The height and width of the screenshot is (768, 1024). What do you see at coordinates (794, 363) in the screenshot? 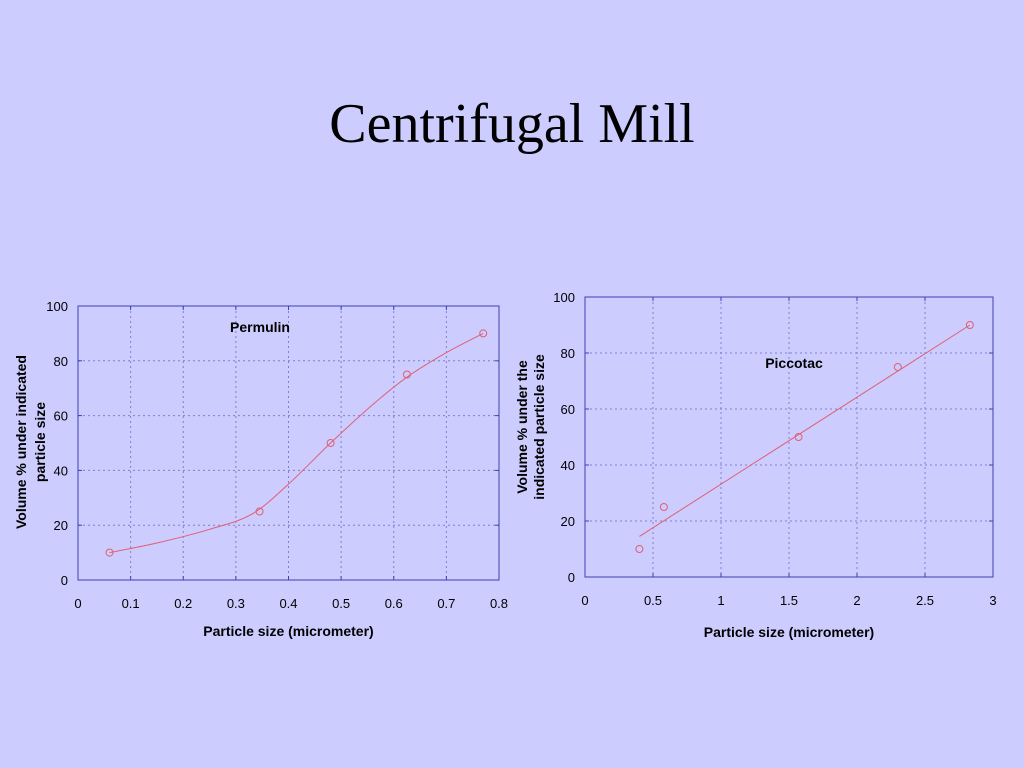
I see `series-annotation: Piccotac` at bounding box center [794, 363].